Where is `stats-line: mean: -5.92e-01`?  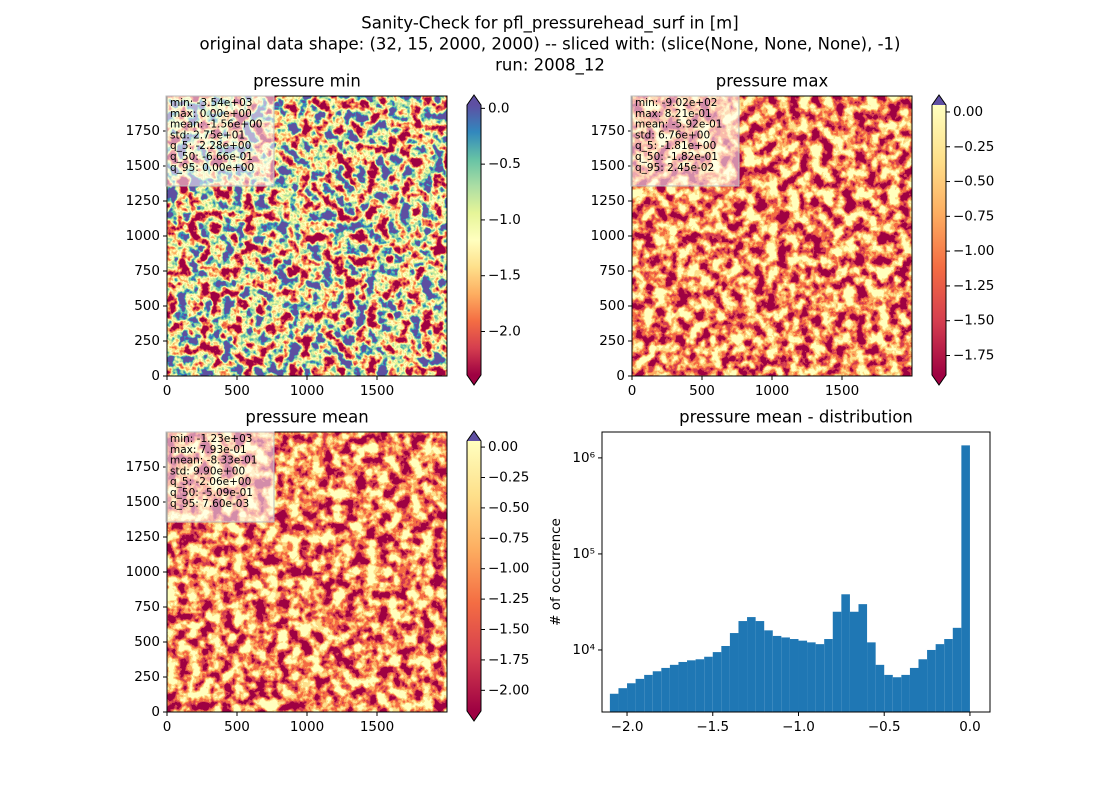
stats-line: mean: -5.92e-01 is located at coordinates (678, 125).